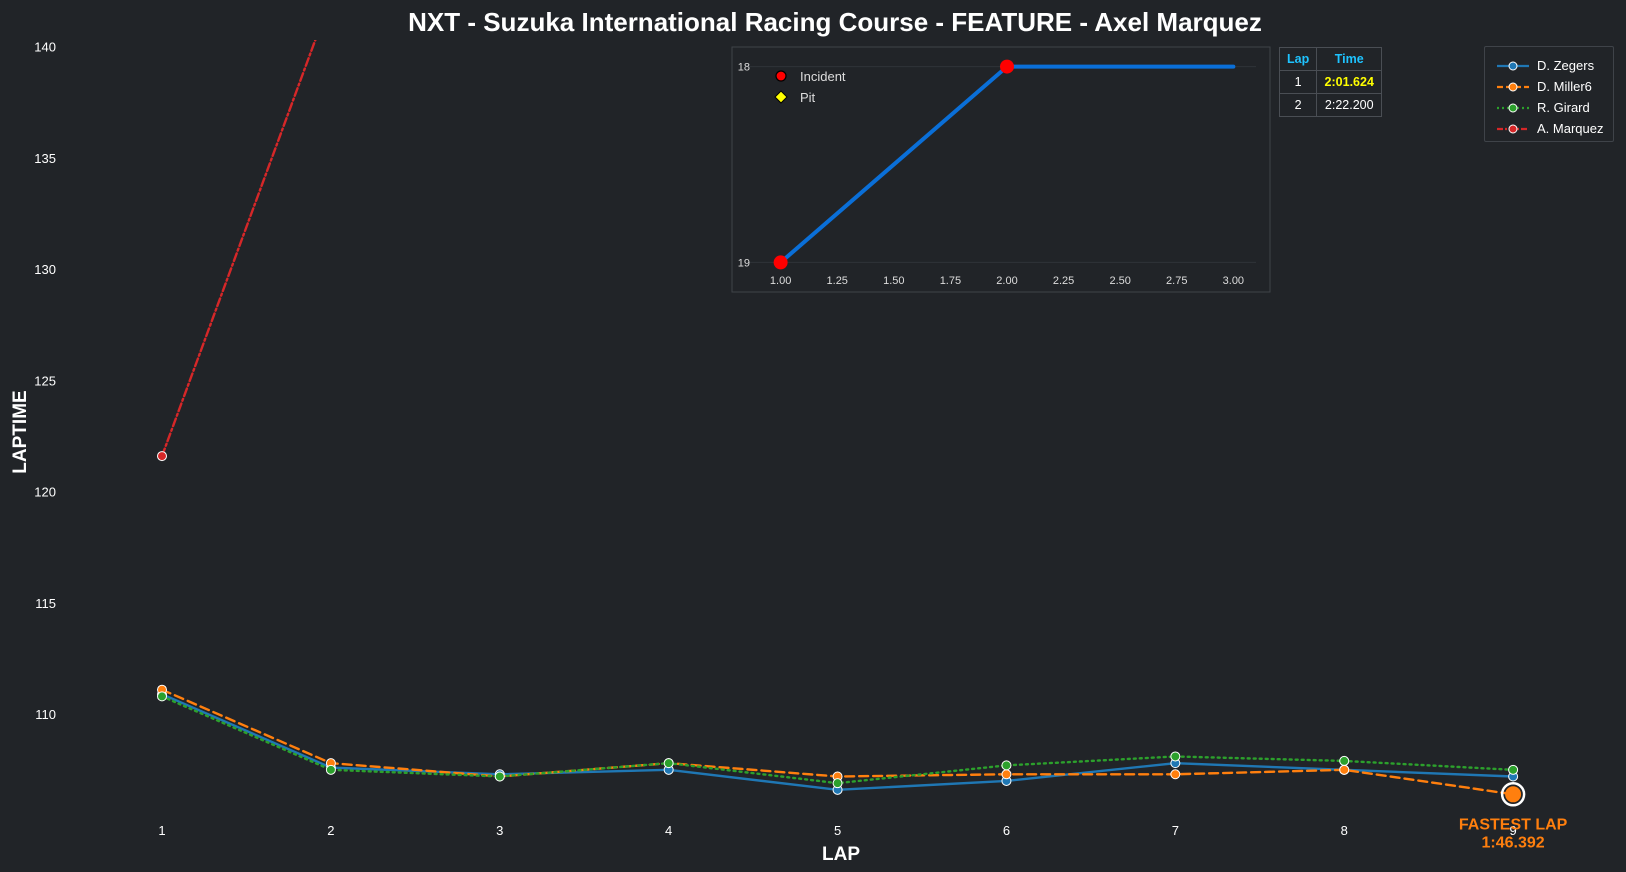 The height and width of the screenshot is (872, 1626). Describe the element at coordinates (330, 830) in the screenshot. I see `x-tick-label: 2` at that location.